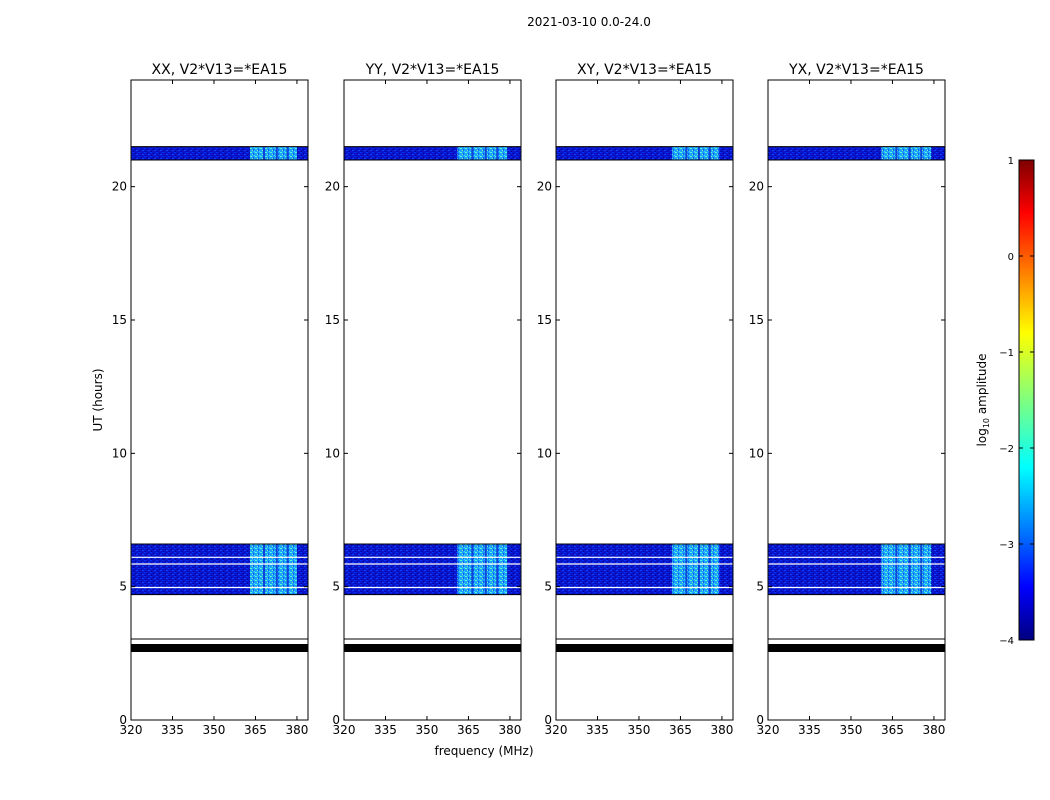 This screenshot has height=800, width=1050. Describe the element at coordinates (220, 70) in the screenshot. I see `panel-title: XX, V2*V13=*EA15` at that location.